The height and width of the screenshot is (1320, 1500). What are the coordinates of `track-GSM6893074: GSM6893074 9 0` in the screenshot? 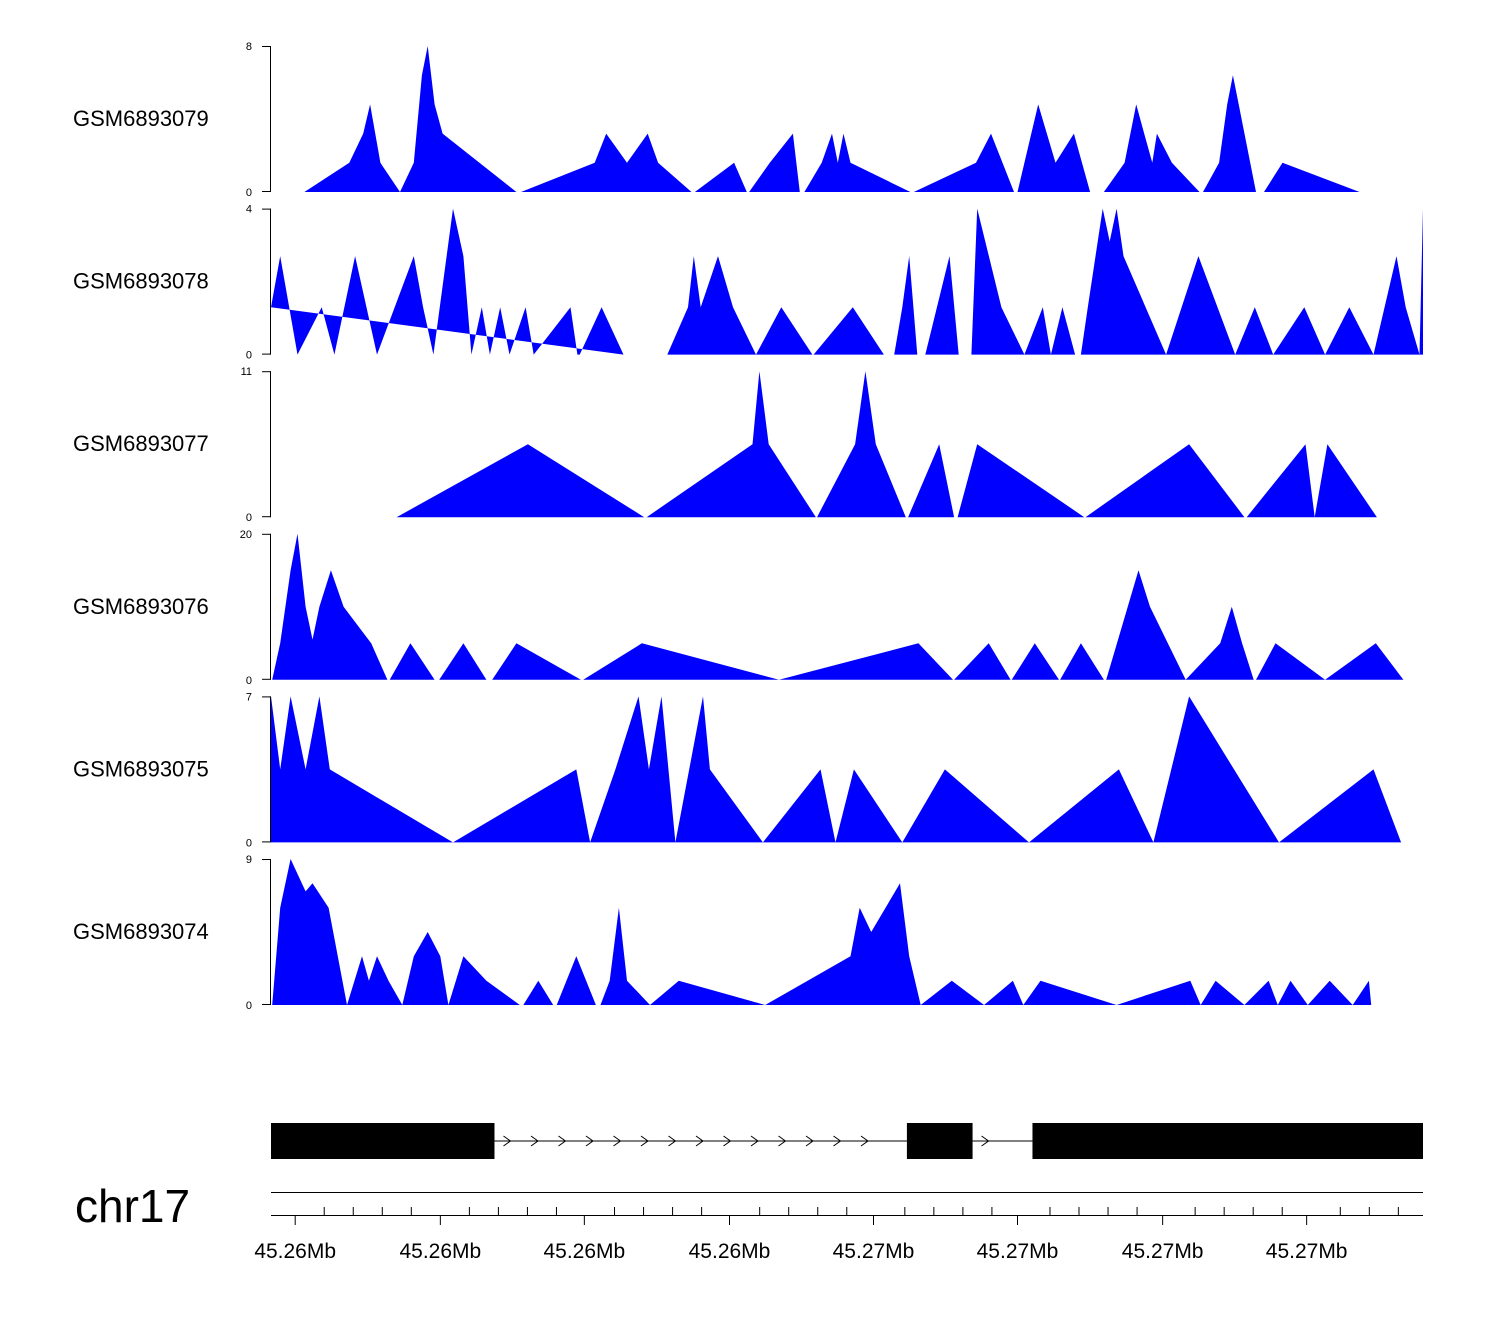 It's located at (722, 933).